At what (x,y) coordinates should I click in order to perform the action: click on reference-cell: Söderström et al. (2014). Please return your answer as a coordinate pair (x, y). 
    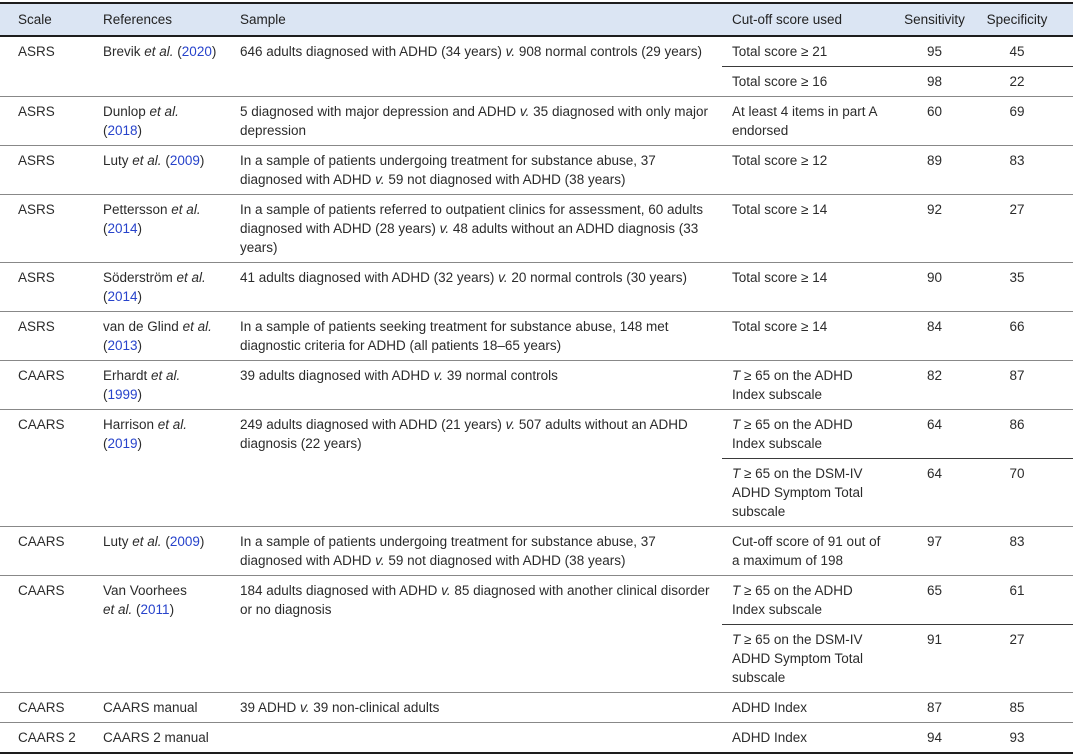
    Looking at the image, I should click on (171, 287).